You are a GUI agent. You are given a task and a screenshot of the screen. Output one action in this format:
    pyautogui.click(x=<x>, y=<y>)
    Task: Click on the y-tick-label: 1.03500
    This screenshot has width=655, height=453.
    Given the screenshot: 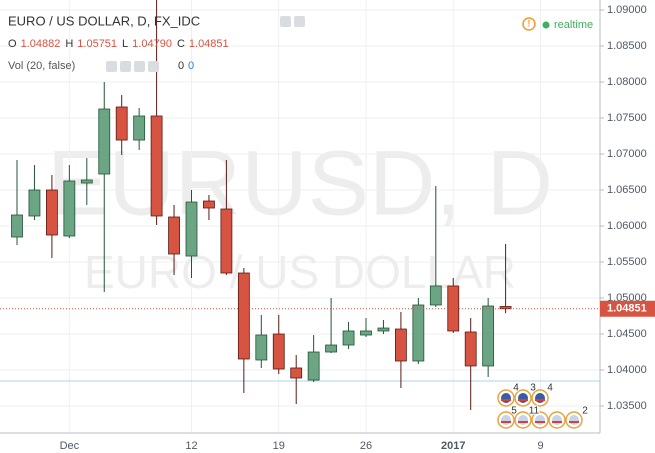 What is the action you would take?
    pyautogui.click(x=627, y=406)
    